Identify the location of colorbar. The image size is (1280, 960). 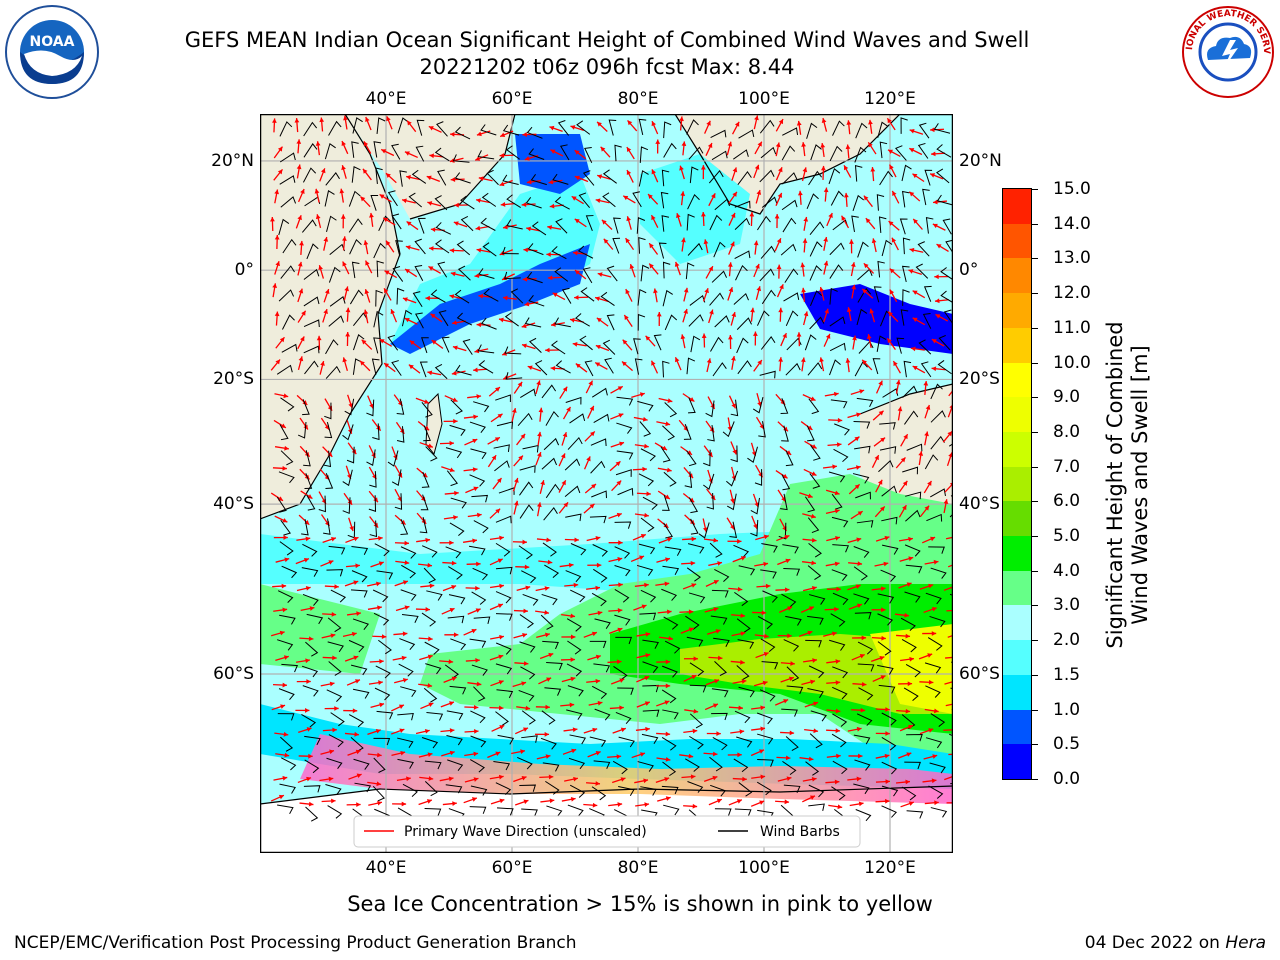
(1017, 484).